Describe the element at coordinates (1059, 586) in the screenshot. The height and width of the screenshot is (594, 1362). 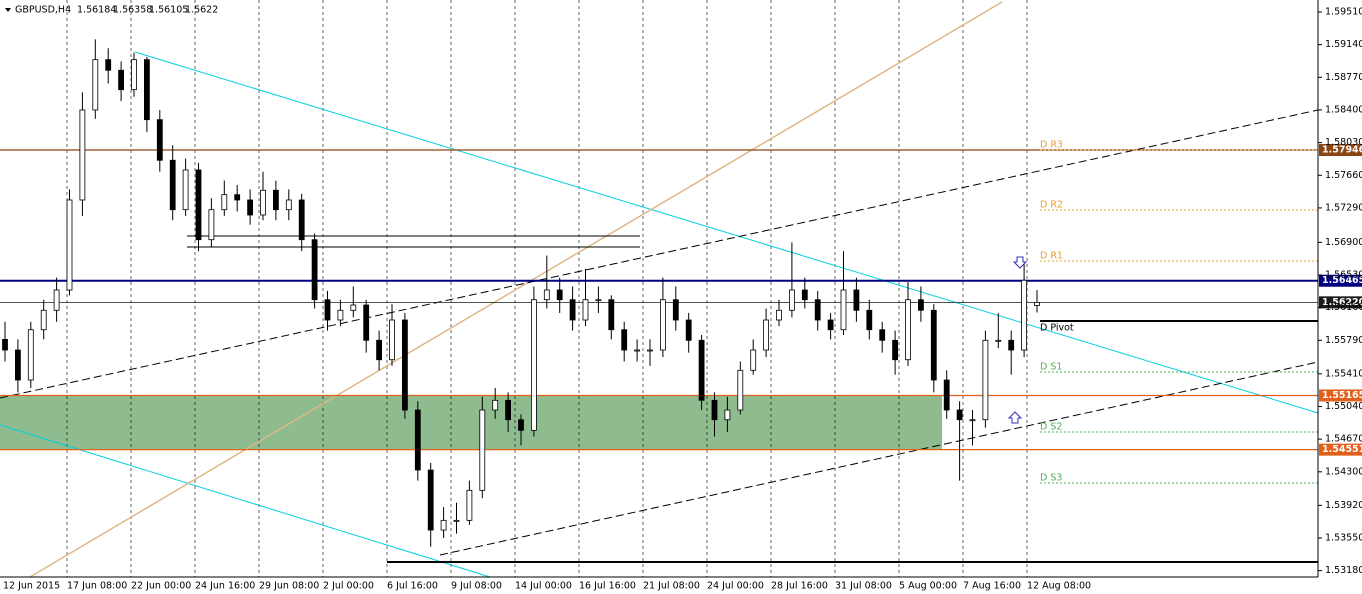
I see `x-tick-label: 12 Aug 08:00` at that location.